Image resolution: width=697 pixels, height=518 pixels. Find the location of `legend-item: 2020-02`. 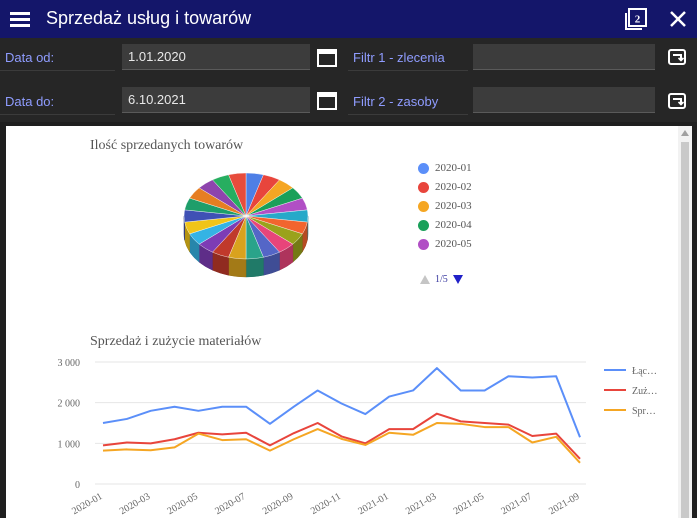

legend-item: 2020-02 is located at coordinates (445, 187).